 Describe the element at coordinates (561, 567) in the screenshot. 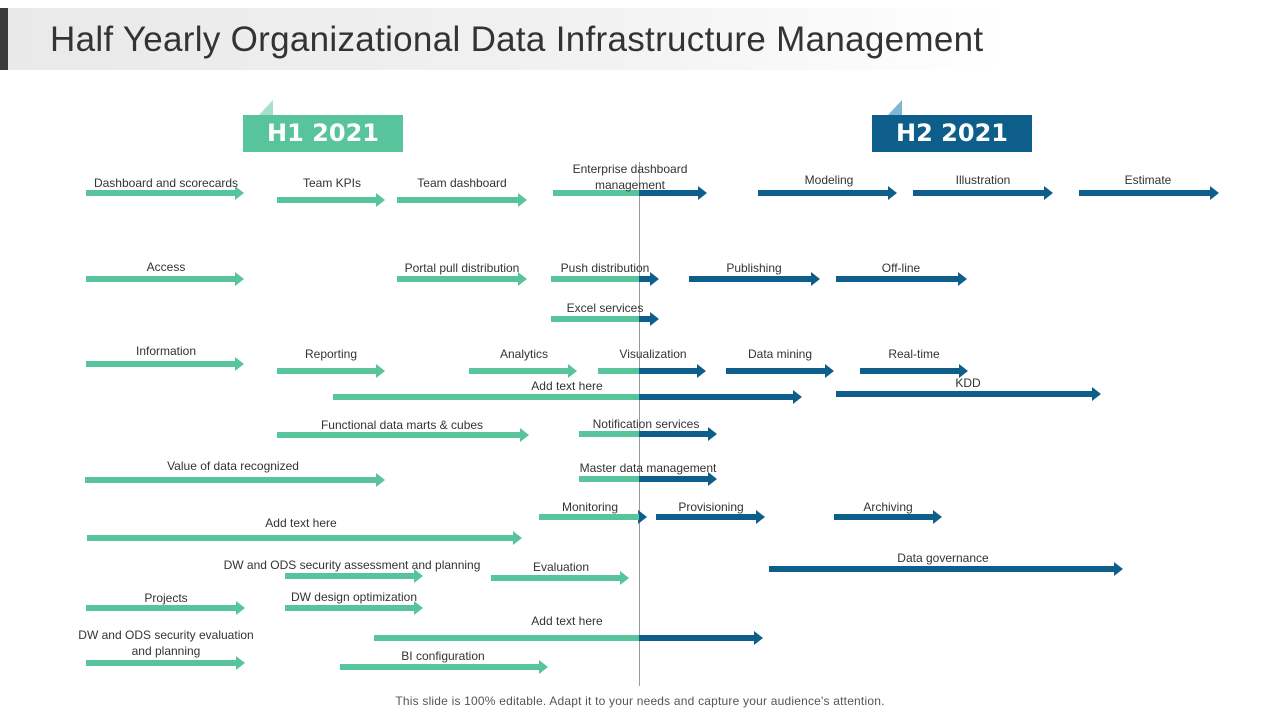

I see `item-label: Evaluation` at that location.